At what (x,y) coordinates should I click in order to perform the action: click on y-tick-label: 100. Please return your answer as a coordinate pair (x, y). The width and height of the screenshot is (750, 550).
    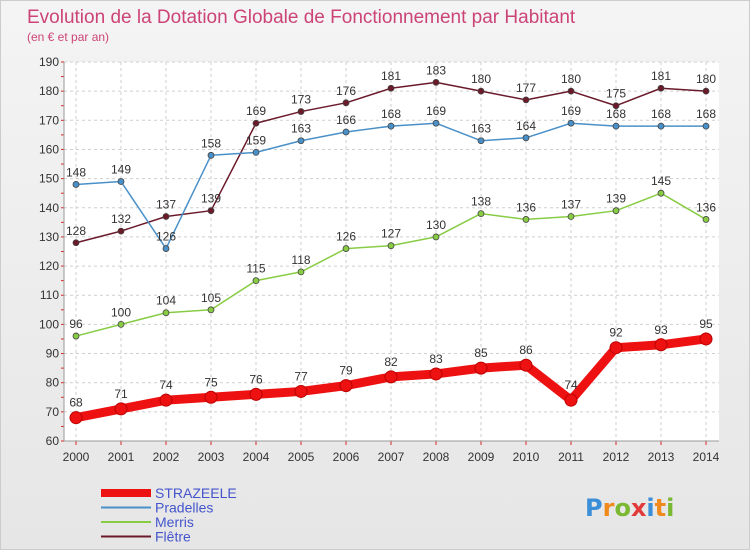
    Looking at the image, I should click on (49, 324).